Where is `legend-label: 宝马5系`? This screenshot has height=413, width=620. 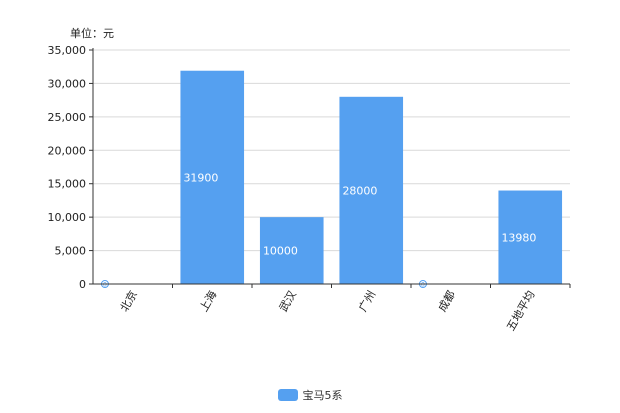
legend-label: 宝马5系 is located at coordinates (322, 395).